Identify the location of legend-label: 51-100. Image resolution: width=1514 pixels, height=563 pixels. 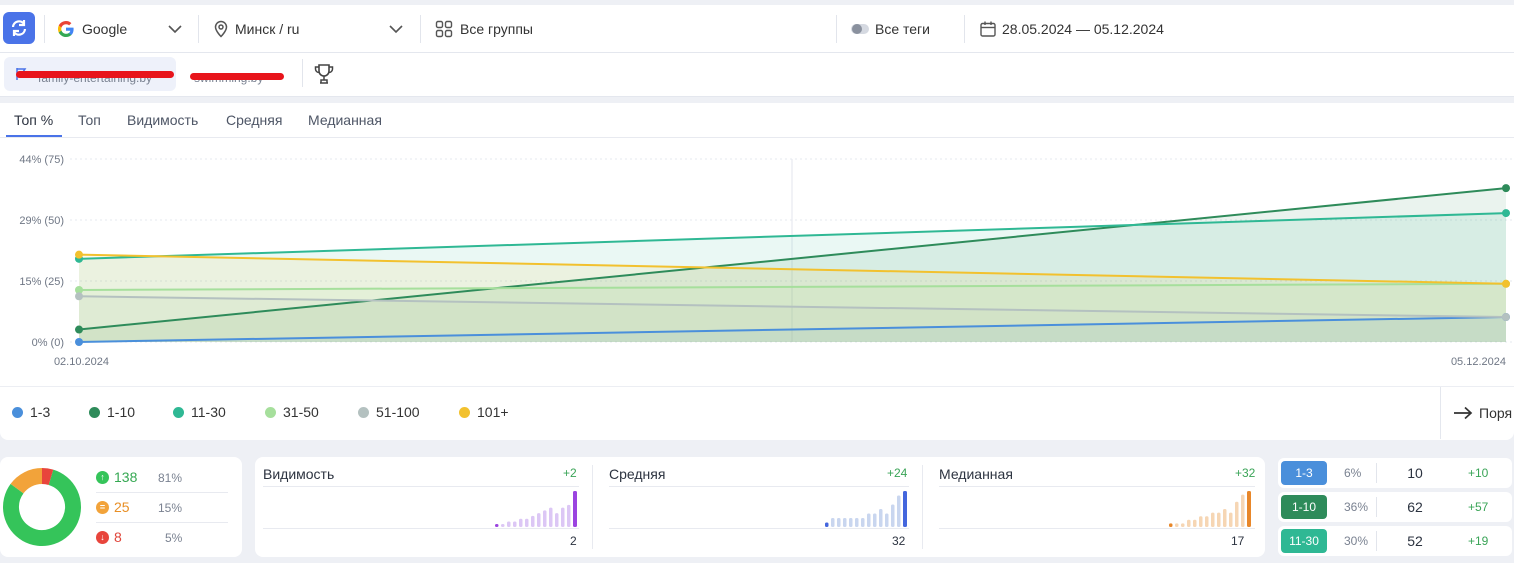
(398, 412).